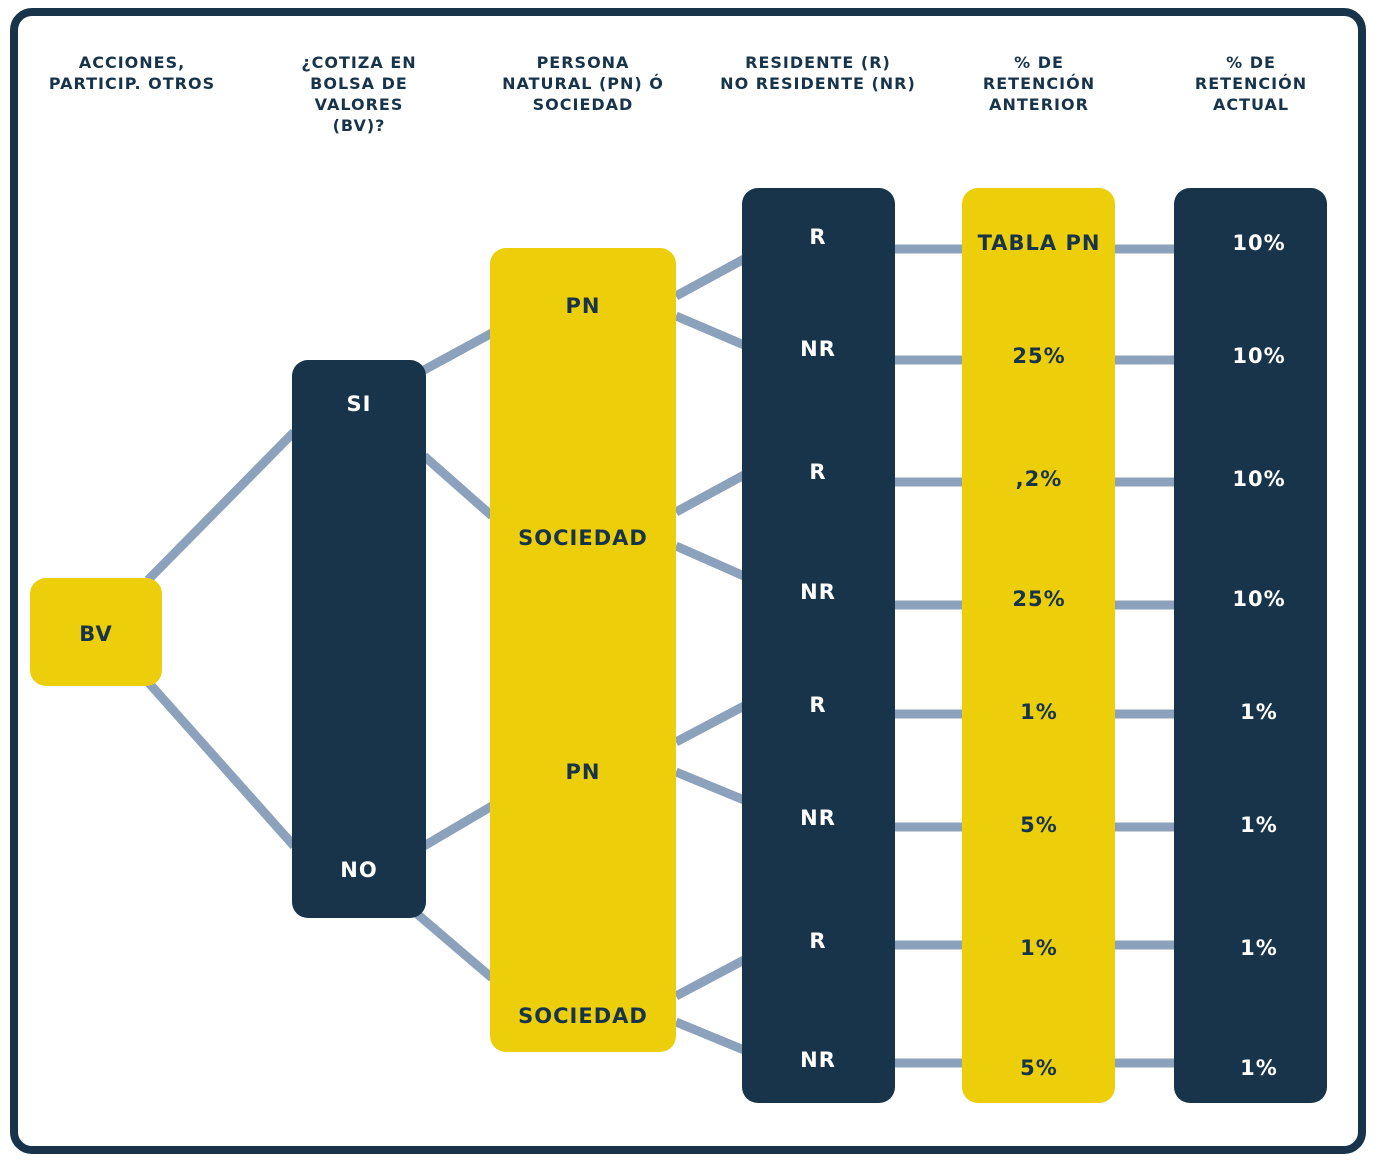 Image resolution: width=1386 pixels, height=1164 pixels. What do you see at coordinates (710, 330) in the screenshot?
I see `connector-pn1-nr1` at bounding box center [710, 330].